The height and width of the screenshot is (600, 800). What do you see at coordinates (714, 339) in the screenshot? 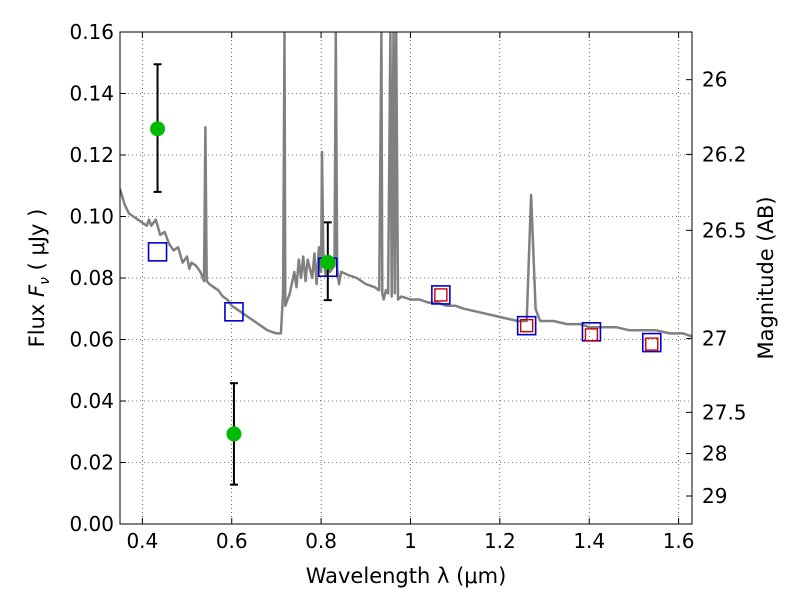
I see `y2-tick-label: 27` at bounding box center [714, 339].